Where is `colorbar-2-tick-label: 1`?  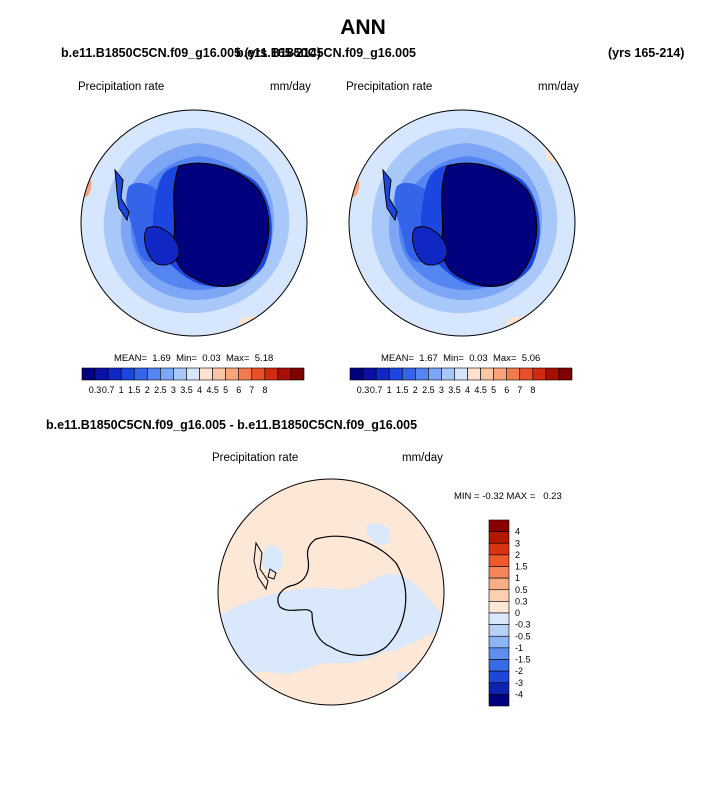 colorbar-2-tick-label: 1 is located at coordinates (389, 390).